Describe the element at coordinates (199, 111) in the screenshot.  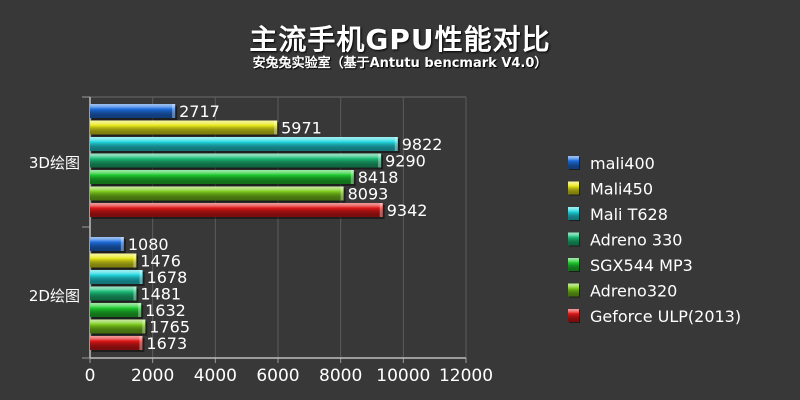
I see `data-label: 2717` at that location.